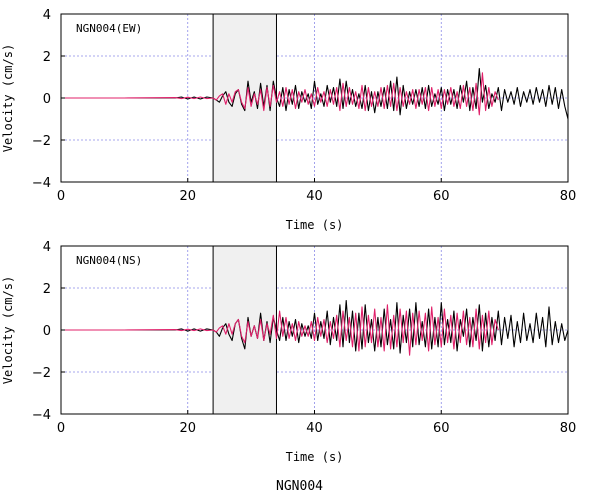  I want to click on figure-caption: NGN004, so click(299, 486).